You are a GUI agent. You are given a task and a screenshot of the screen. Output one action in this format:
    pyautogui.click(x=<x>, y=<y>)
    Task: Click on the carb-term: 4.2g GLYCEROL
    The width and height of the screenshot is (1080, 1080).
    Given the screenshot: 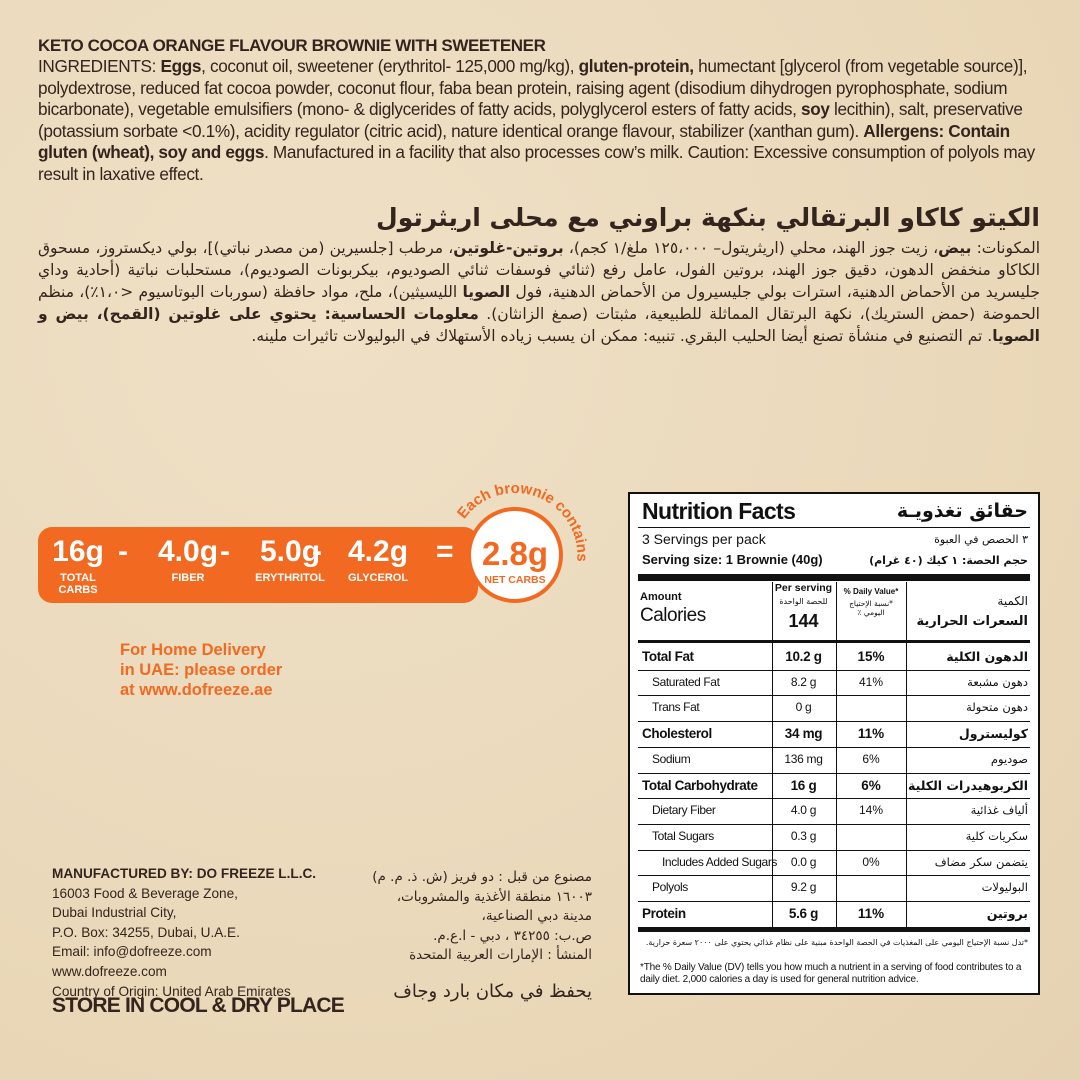 What is the action you would take?
    pyautogui.click(x=378, y=559)
    